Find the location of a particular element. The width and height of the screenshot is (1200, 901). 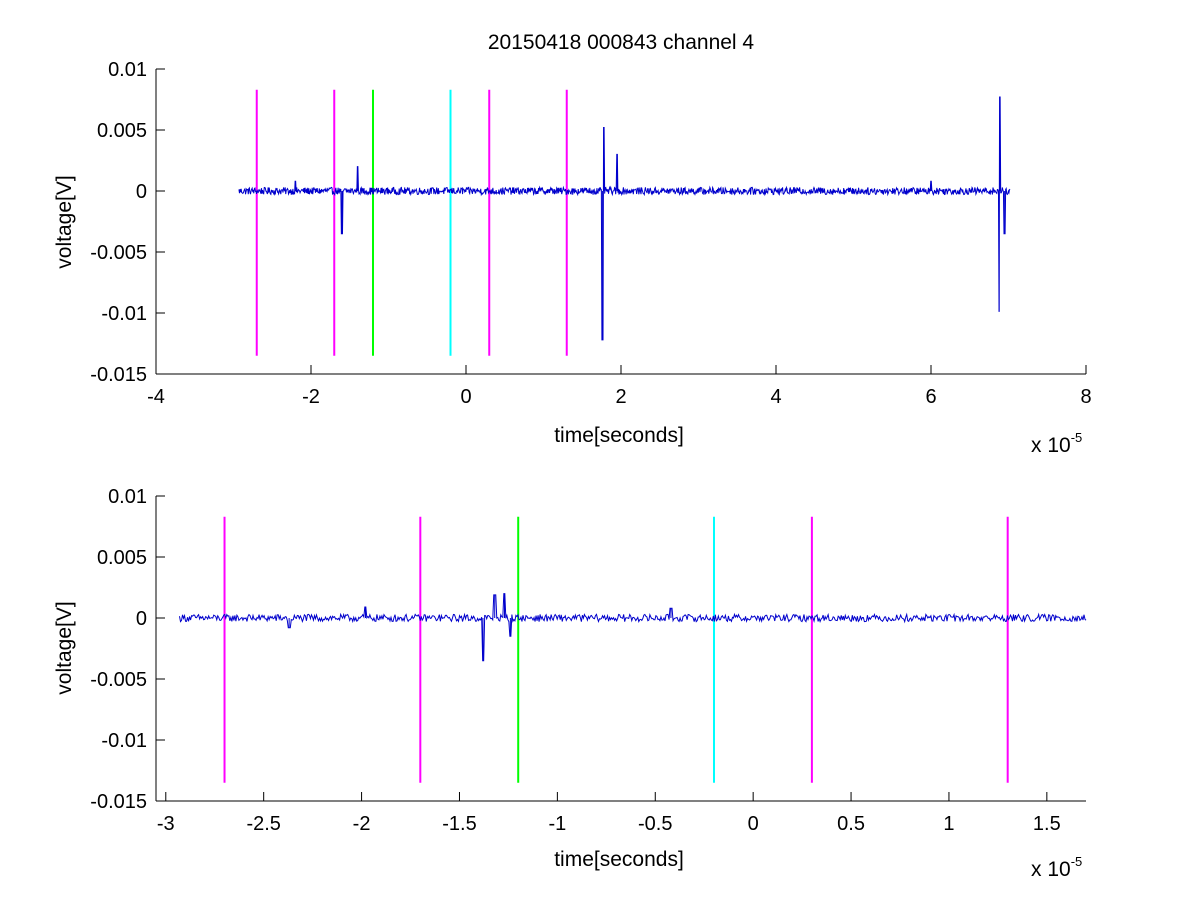

axes-bottom-signal is located at coordinates (632, 627).